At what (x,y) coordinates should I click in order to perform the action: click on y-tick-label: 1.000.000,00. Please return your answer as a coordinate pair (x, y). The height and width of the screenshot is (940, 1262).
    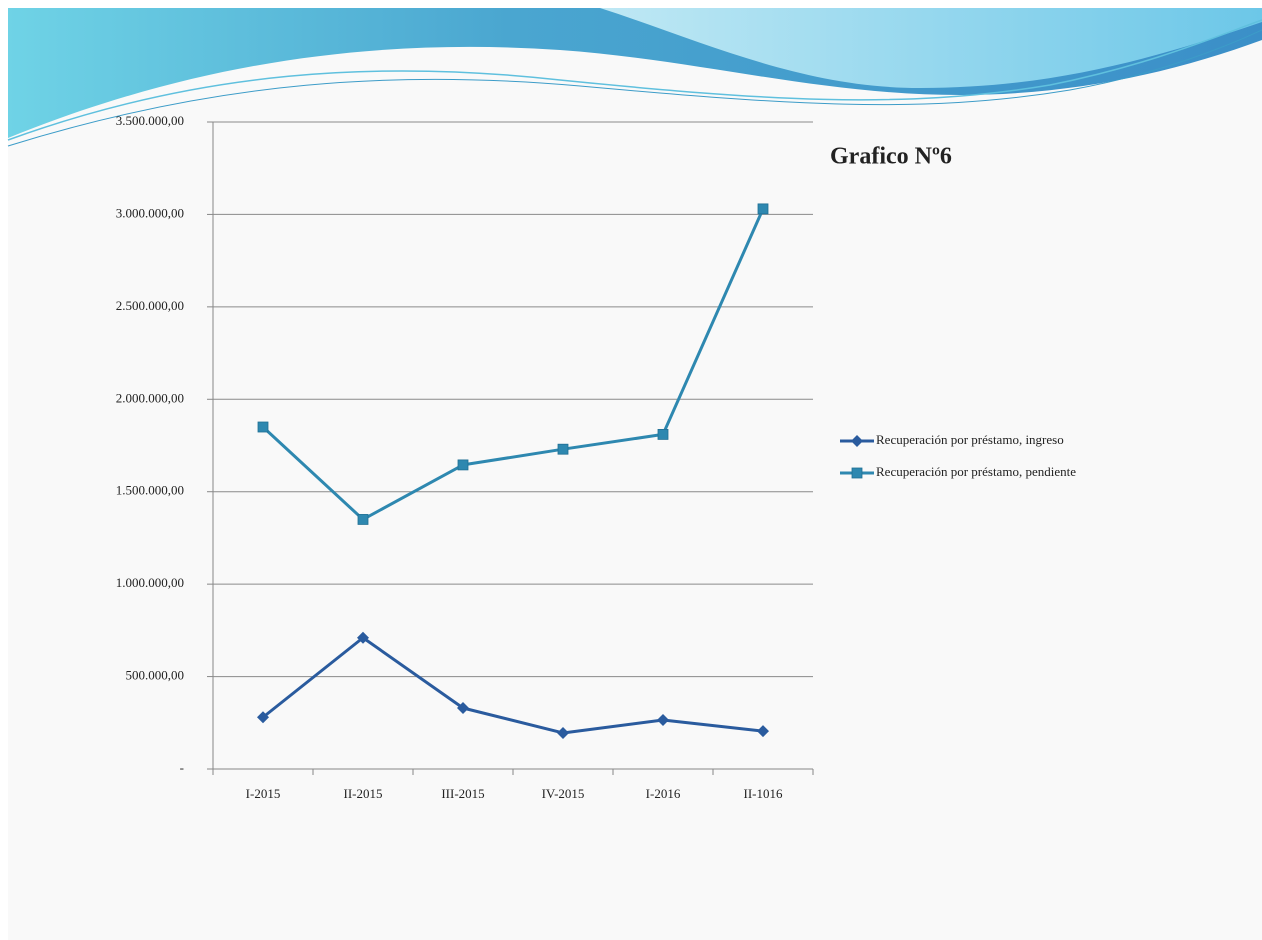
    Looking at the image, I should click on (150, 582).